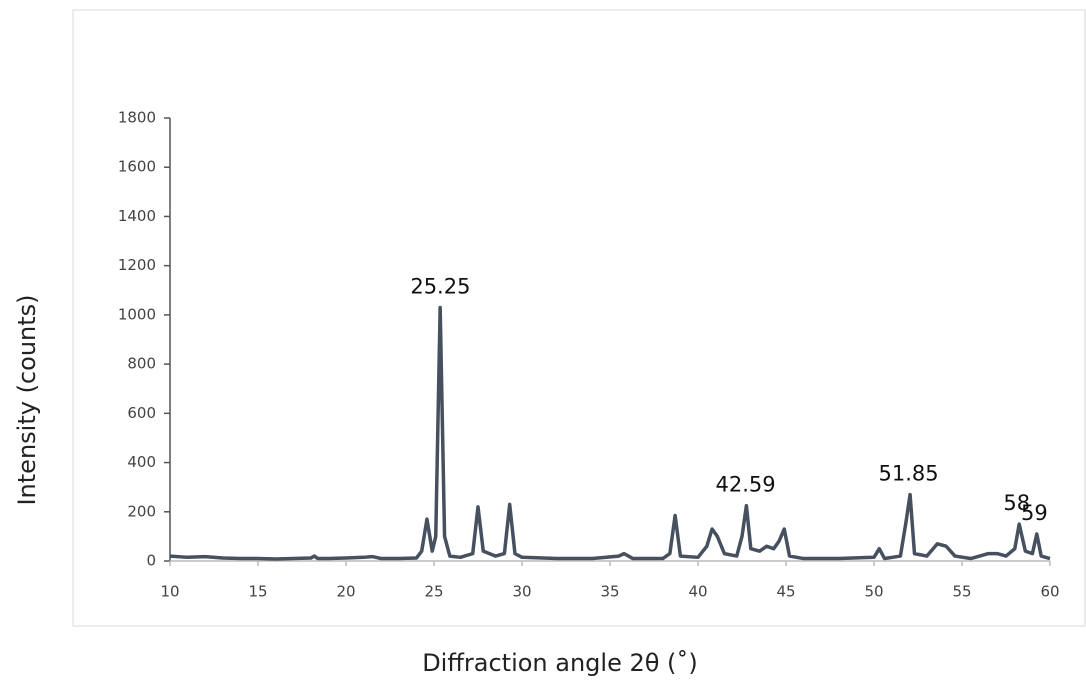 The height and width of the screenshot is (686, 1086). Describe the element at coordinates (908, 474) in the screenshot. I see `peak-annotation: 51.85` at that location.